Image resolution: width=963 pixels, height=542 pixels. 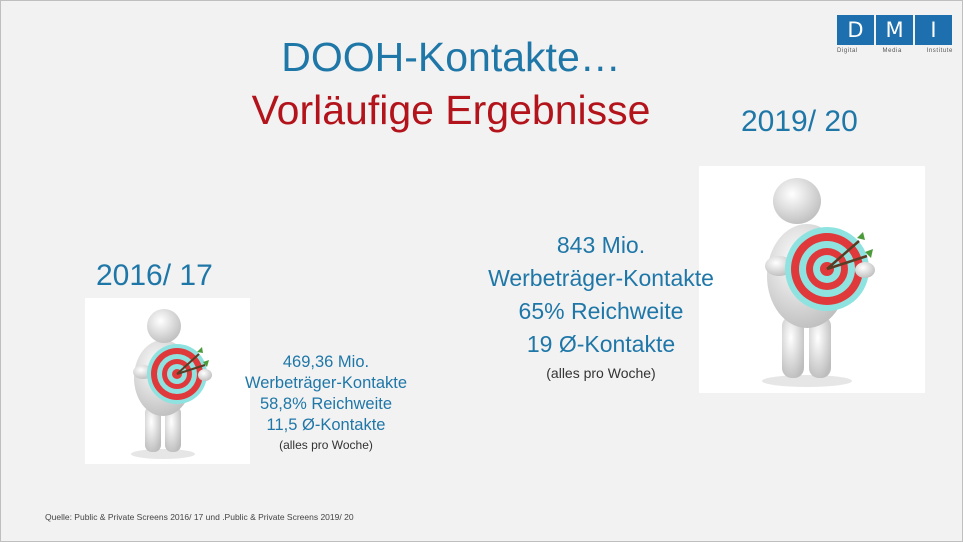 What do you see at coordinates (451, 110) in the screenshot?
I see `slide-subtitle: Vorläufige Ergebnisse` at bounding box center [451, 110].